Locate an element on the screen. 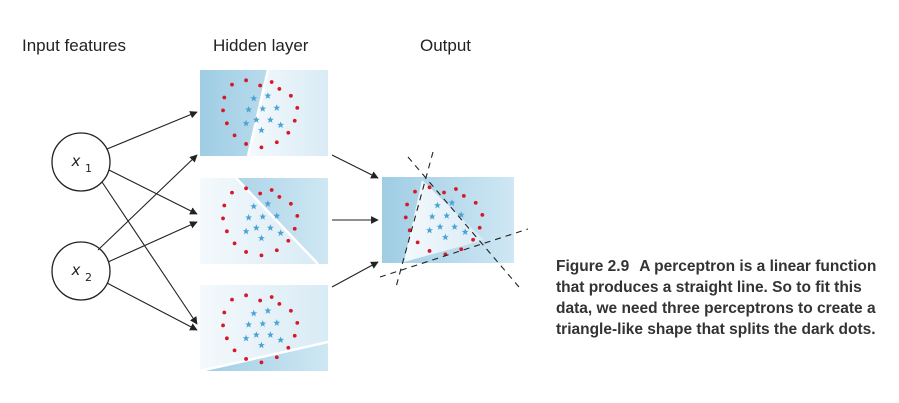 The width and height of the screenshot is (899, 403). input-node-x2: x 2 is located at coordinates (81, 271).